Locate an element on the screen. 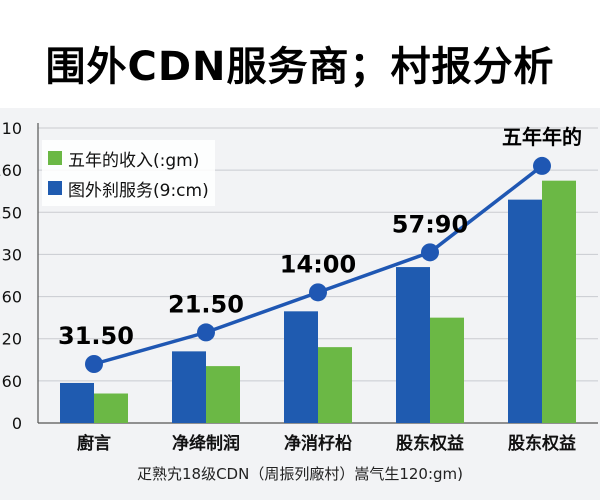 The width and height of the screenshot is (600, 500). data-label: 31.50 is located at coordinates (96, 336).